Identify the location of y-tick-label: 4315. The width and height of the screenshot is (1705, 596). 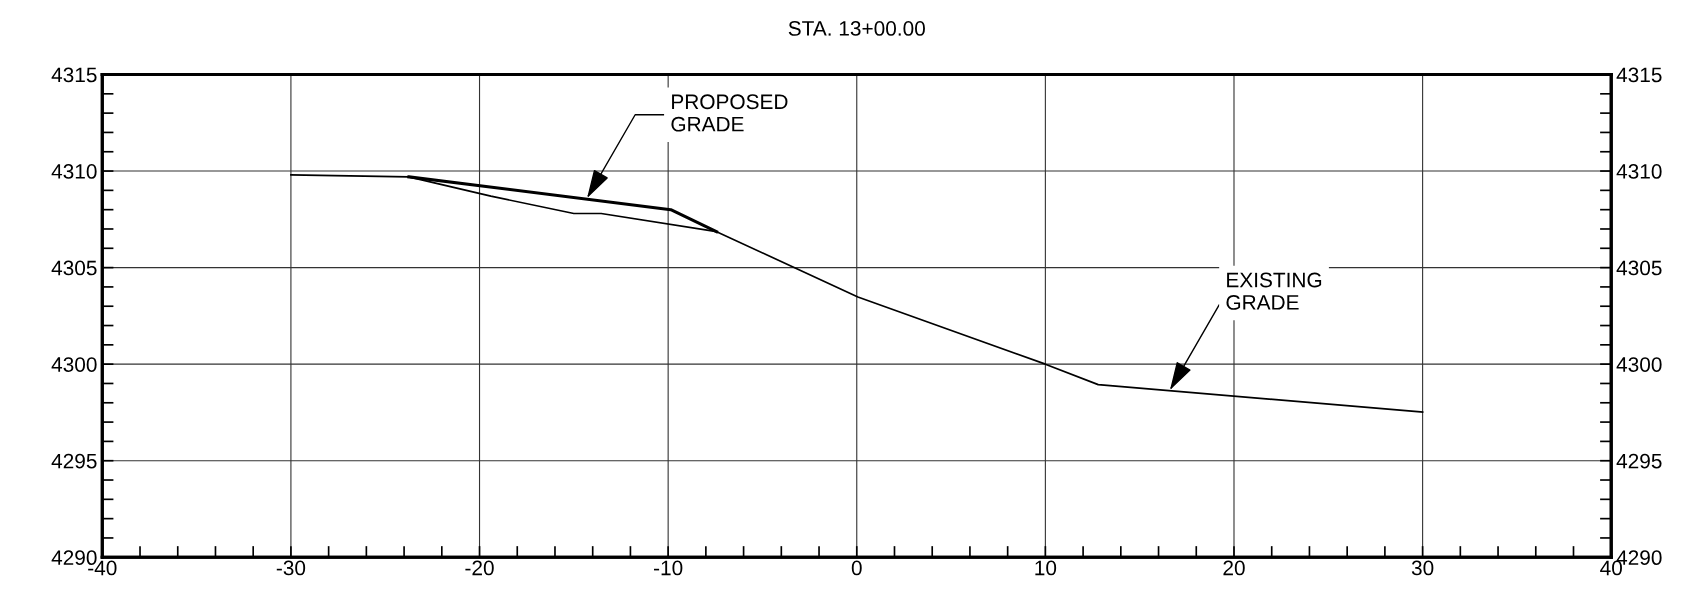
(74, 75).